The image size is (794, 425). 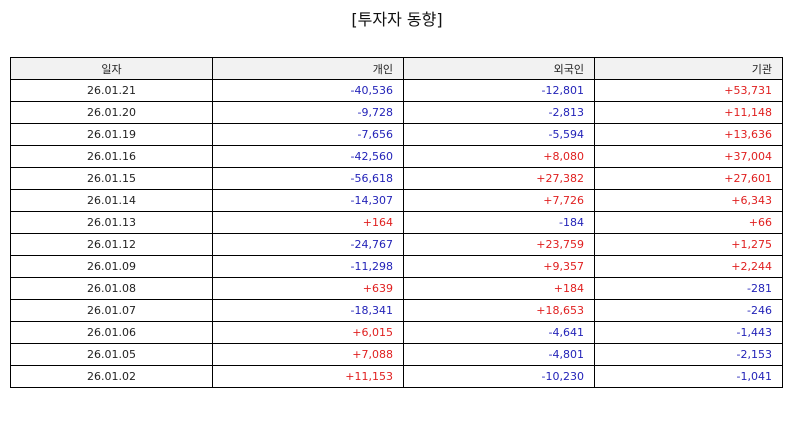 What do you see at coordinates (111, 310) in the screenshot?
I see `cell-date: 26.01.07` at bounding box center [111, 310].